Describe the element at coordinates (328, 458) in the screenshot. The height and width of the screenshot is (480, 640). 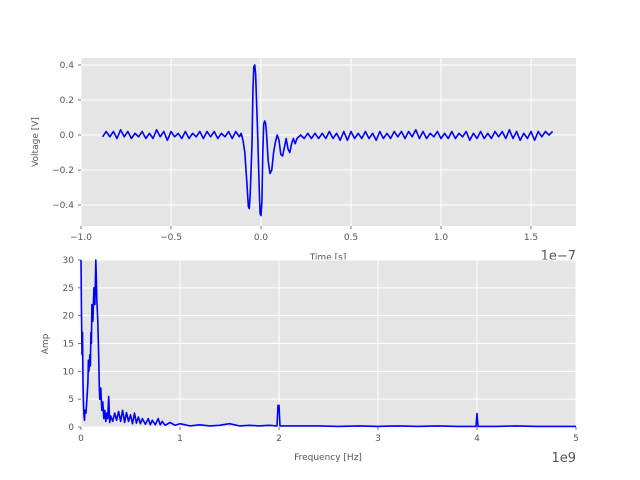
I see `x-axis-label: Frequency [Hz]` at that location.